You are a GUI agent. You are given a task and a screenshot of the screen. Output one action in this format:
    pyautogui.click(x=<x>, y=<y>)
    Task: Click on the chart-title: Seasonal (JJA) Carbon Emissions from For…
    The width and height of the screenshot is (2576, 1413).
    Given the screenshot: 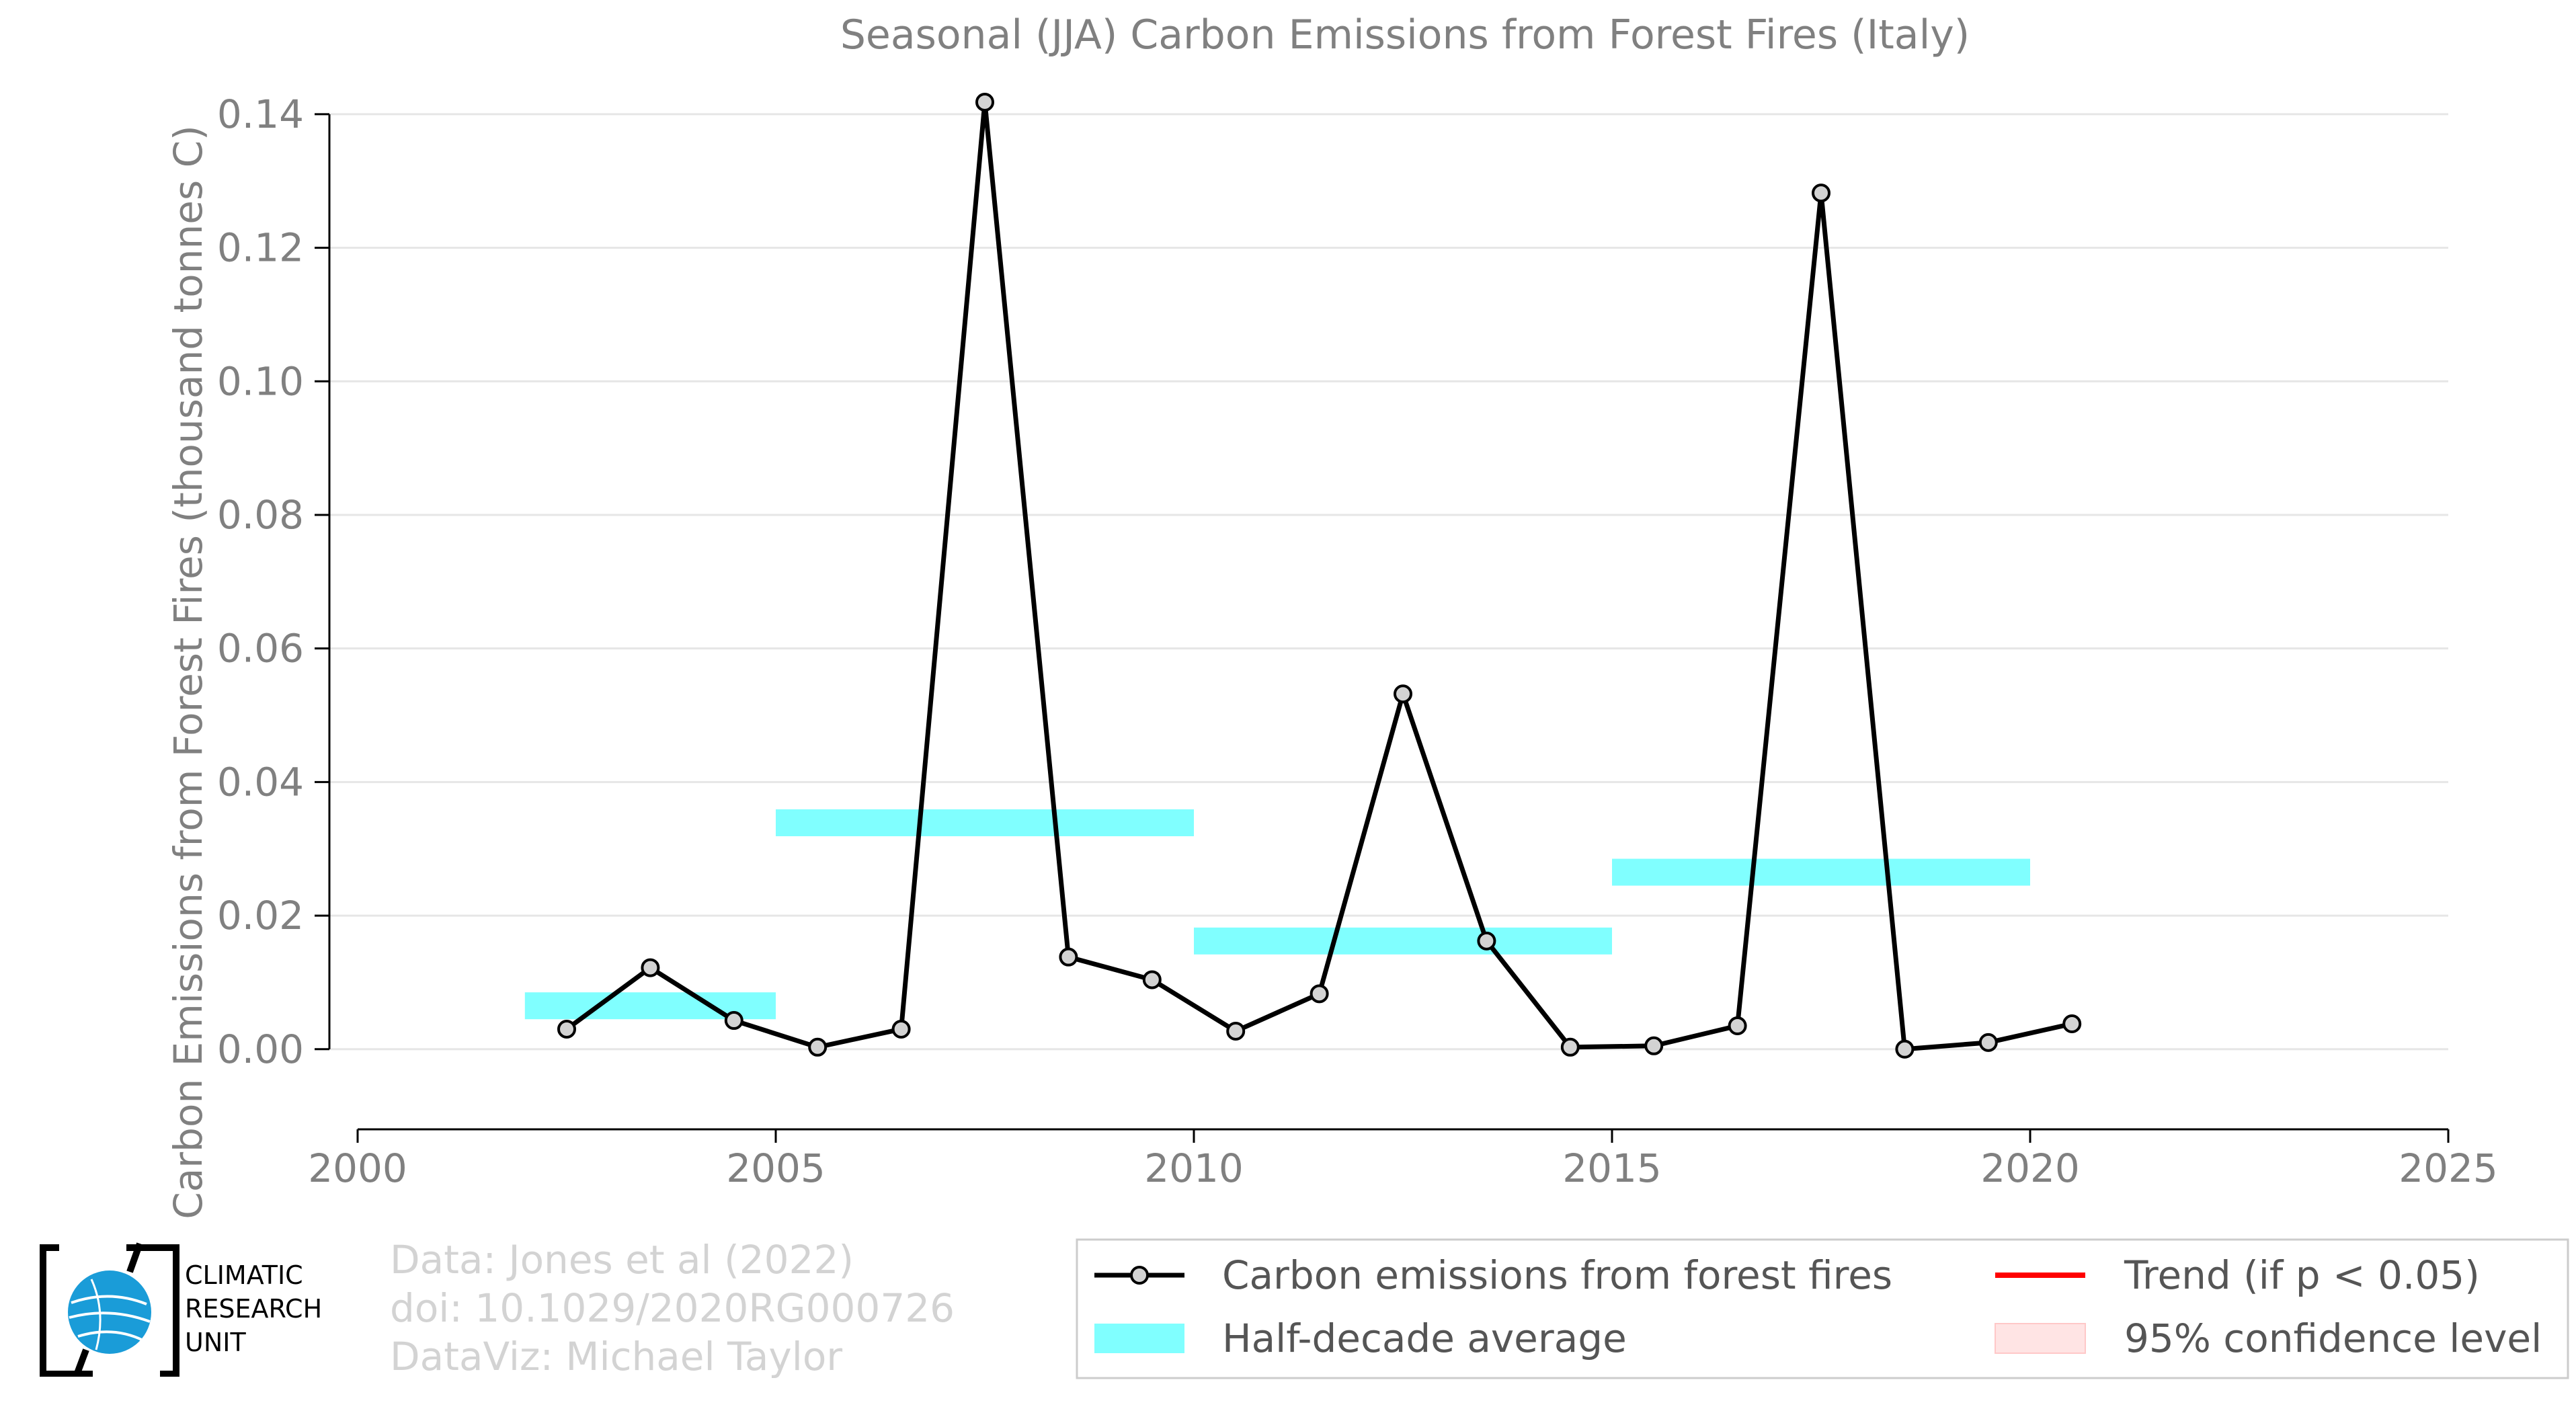 What is the action you would take?
    pyautogui.click(x=1405, y=34)
    